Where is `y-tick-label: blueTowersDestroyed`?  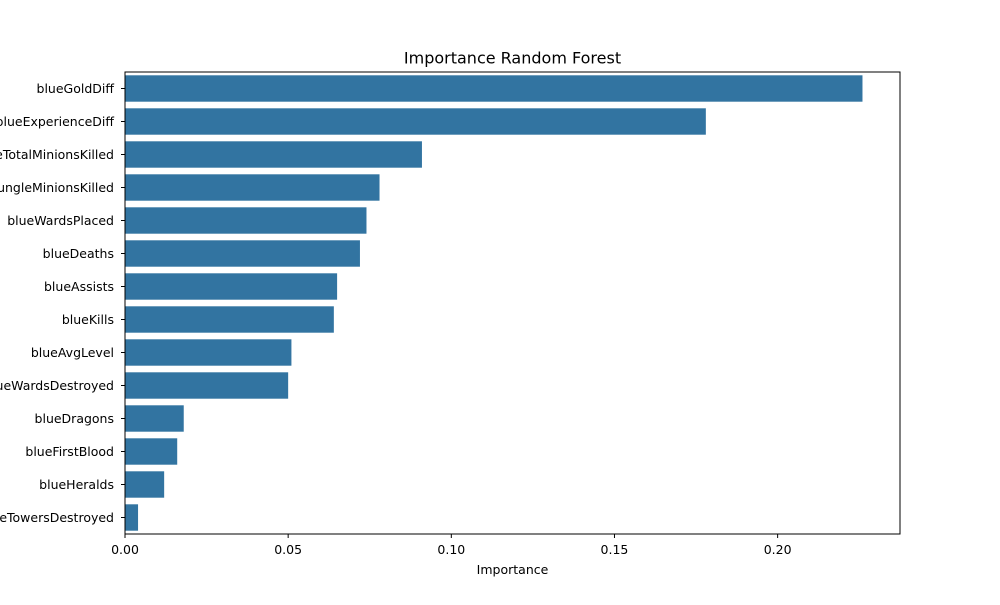
y-tick-label: blueTowersDestroyed is located at coordinates (57, 517).